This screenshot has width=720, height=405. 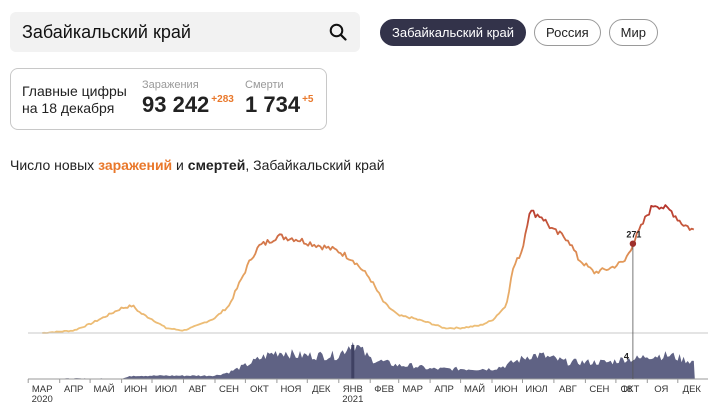 What do you see at coordinates (384, 389) in the screenshot?
I see `x-tick-label: ФЕВ` at bounding box center [384, 389].